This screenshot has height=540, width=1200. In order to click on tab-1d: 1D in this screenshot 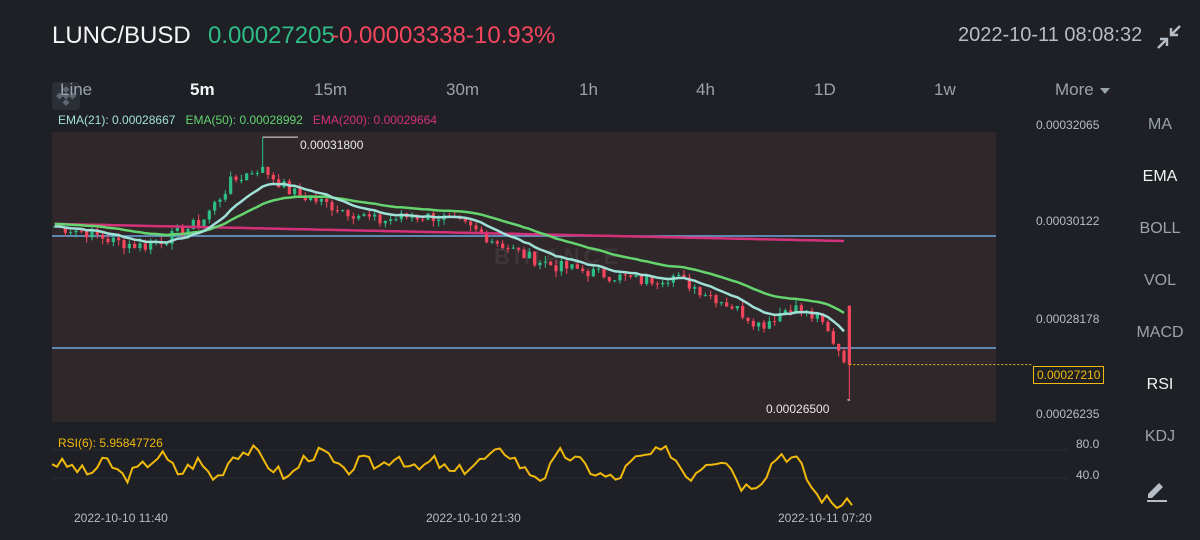, I will do `click(825, 89)`.